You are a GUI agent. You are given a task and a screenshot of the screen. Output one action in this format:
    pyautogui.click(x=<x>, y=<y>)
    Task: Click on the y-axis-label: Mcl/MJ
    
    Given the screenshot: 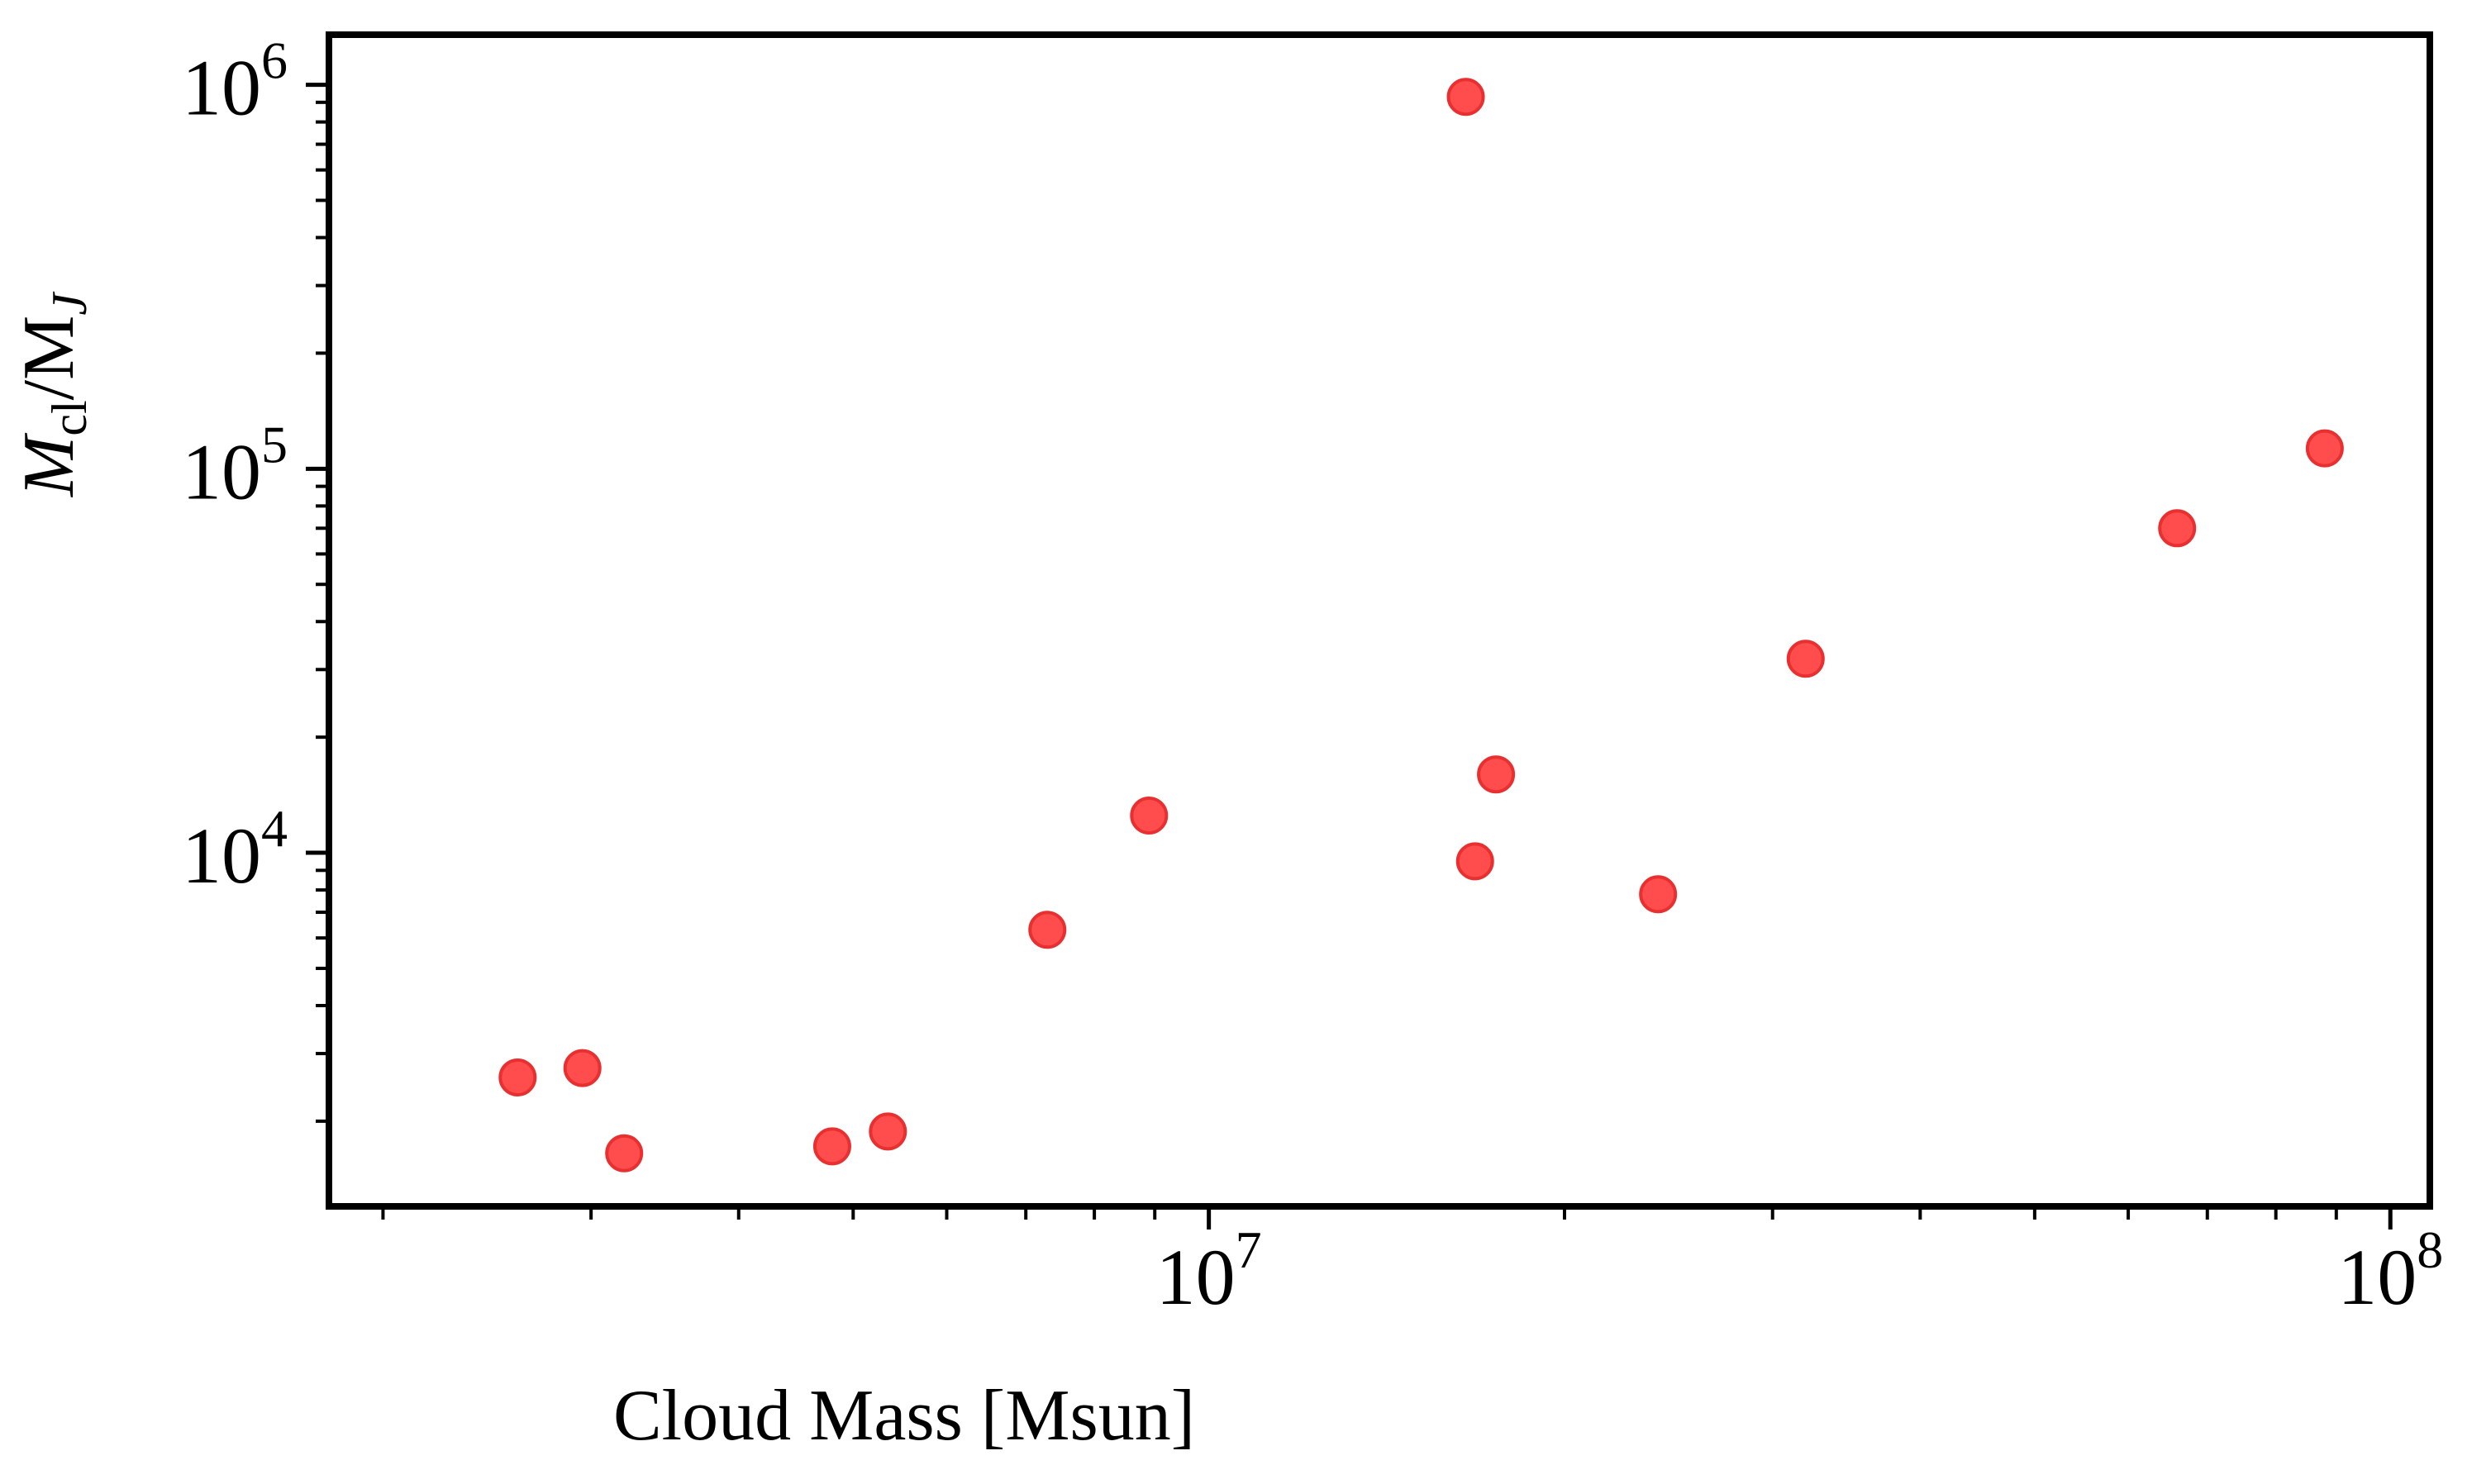 What is the action you would take?
    pyautogui.click(x=53, y=395)
    